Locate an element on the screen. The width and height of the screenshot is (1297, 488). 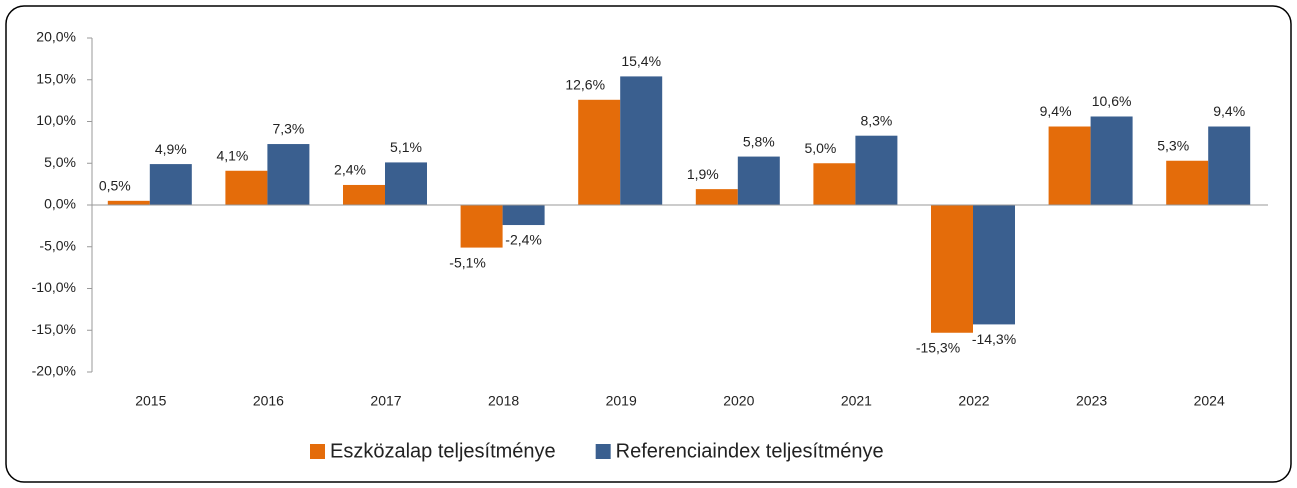
x-tick-label: 2023 is located at coordinates (1091, 401).